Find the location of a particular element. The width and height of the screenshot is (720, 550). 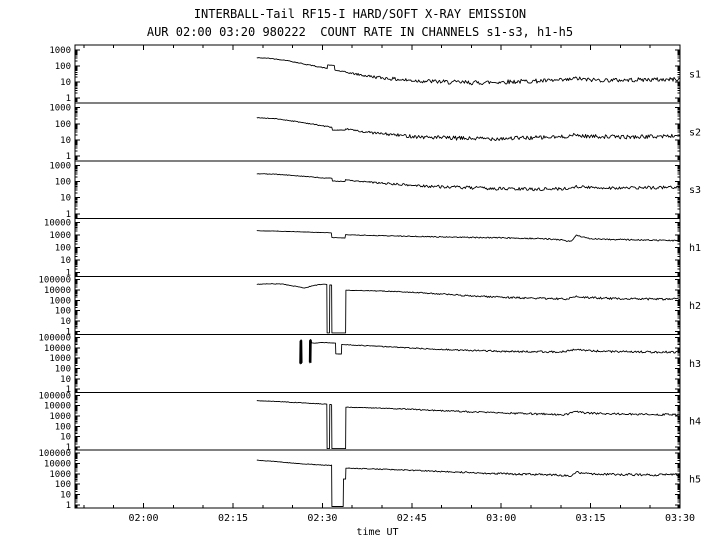

panel-border-h5 is located at coordinates (377, 479).